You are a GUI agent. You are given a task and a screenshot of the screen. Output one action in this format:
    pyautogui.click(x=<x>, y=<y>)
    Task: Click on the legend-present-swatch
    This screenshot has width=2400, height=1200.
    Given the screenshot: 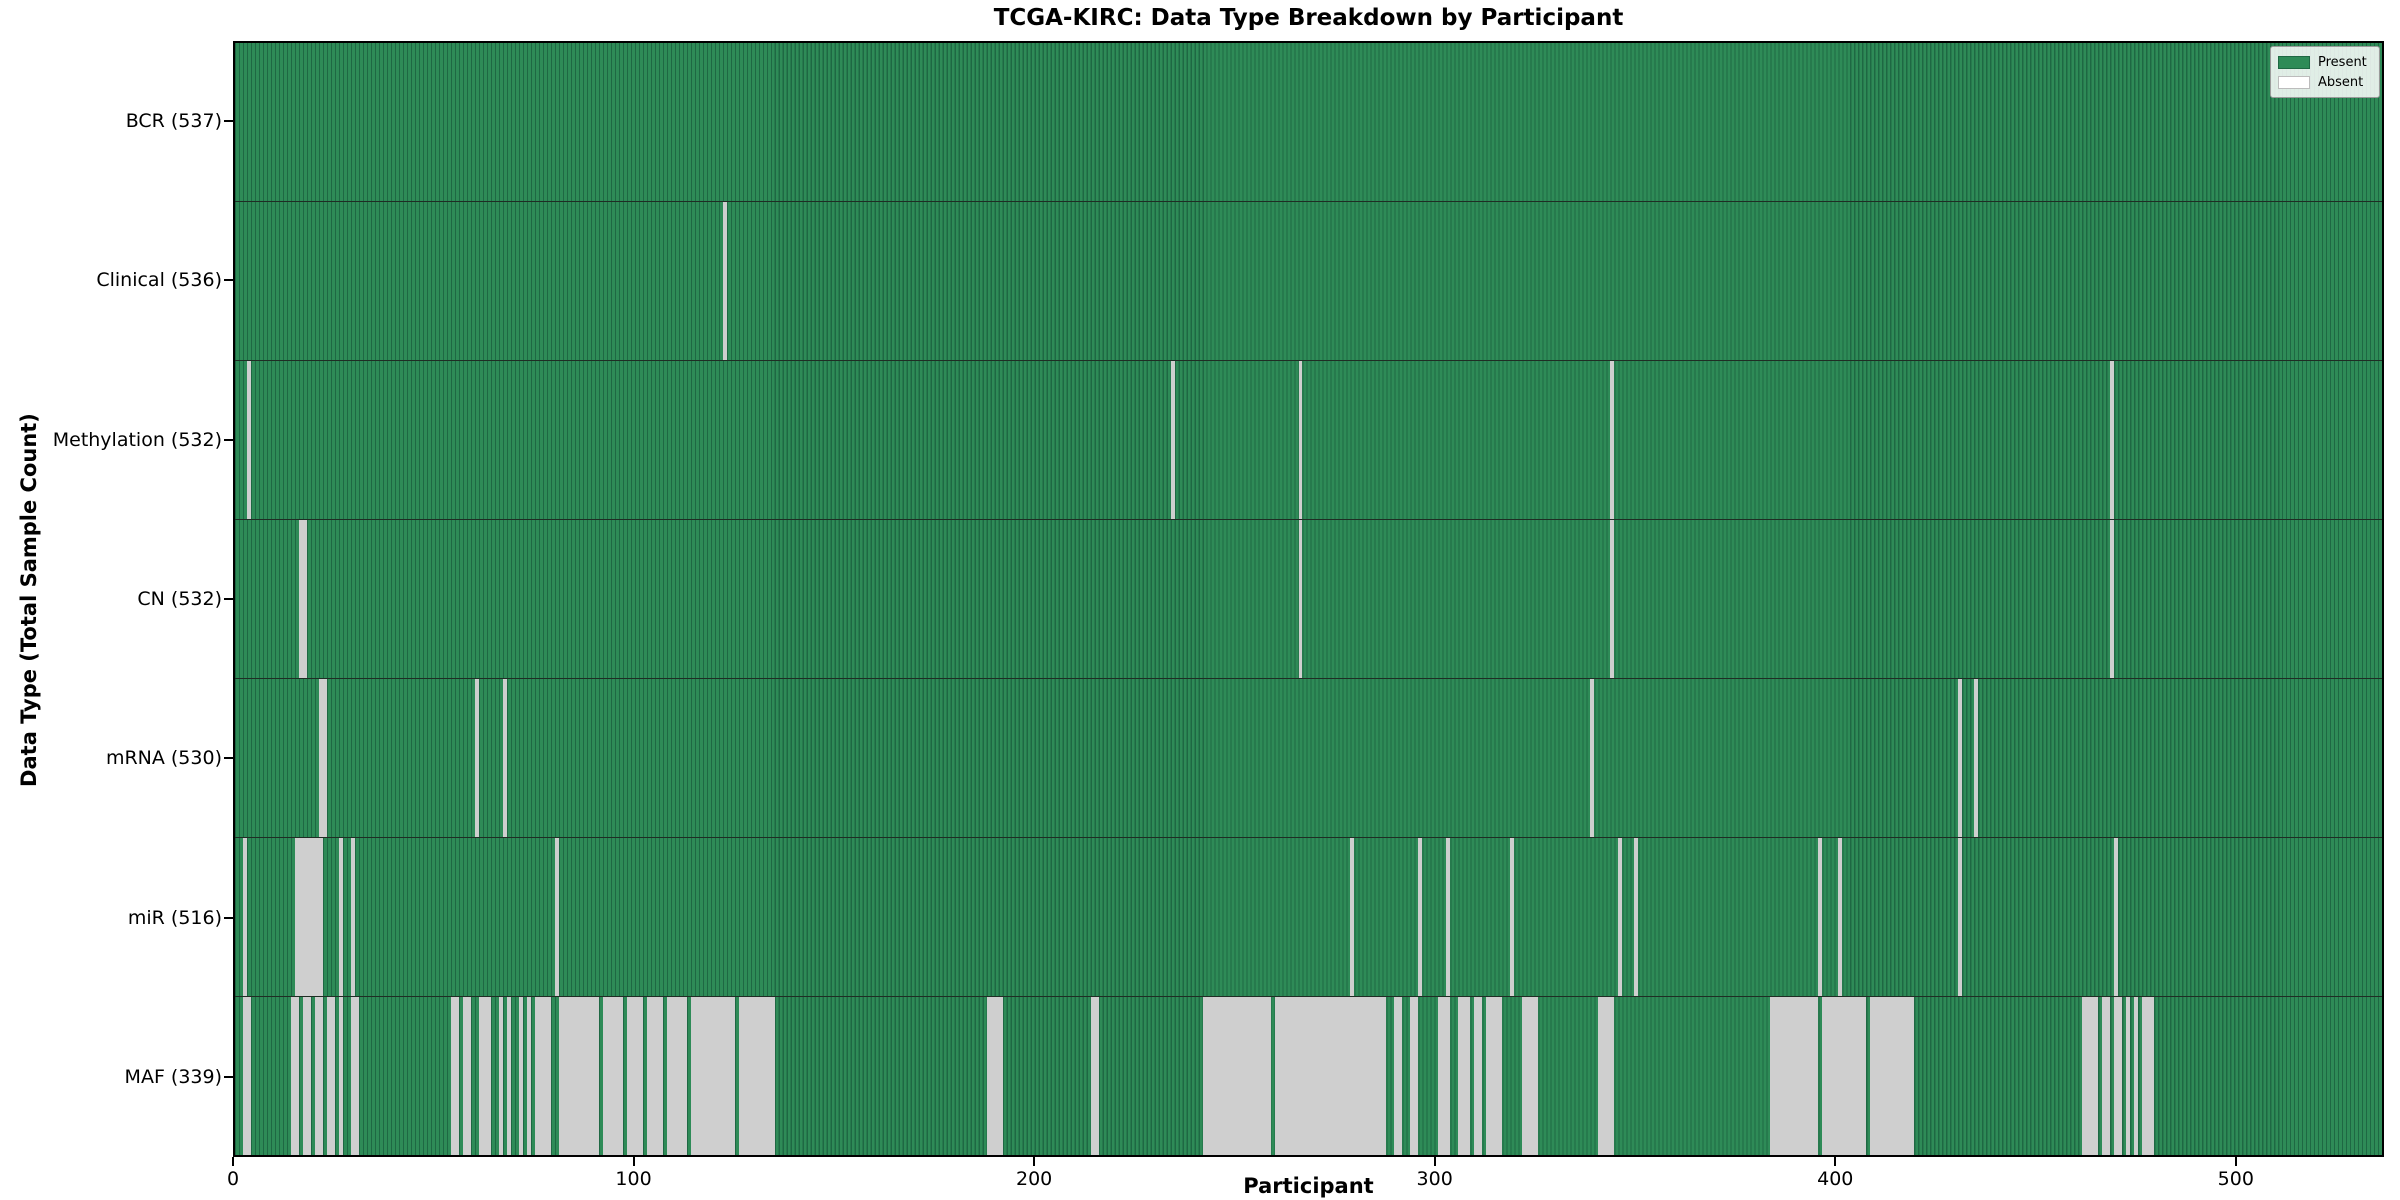 What is the action you would take?
    pyautogui.click(x=2294, y=62)
    